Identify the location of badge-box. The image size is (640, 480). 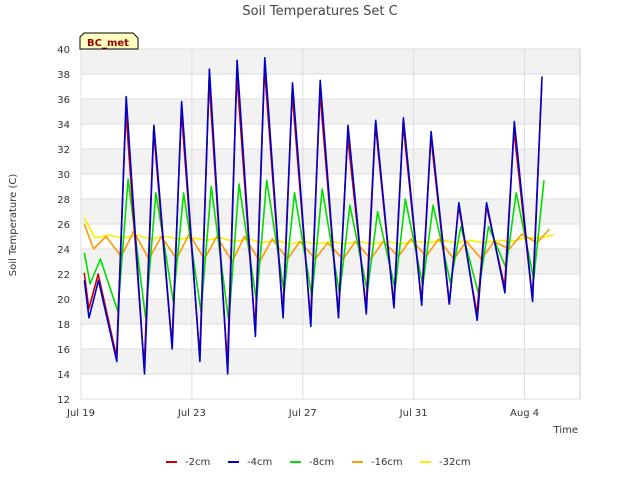
(109, 41).